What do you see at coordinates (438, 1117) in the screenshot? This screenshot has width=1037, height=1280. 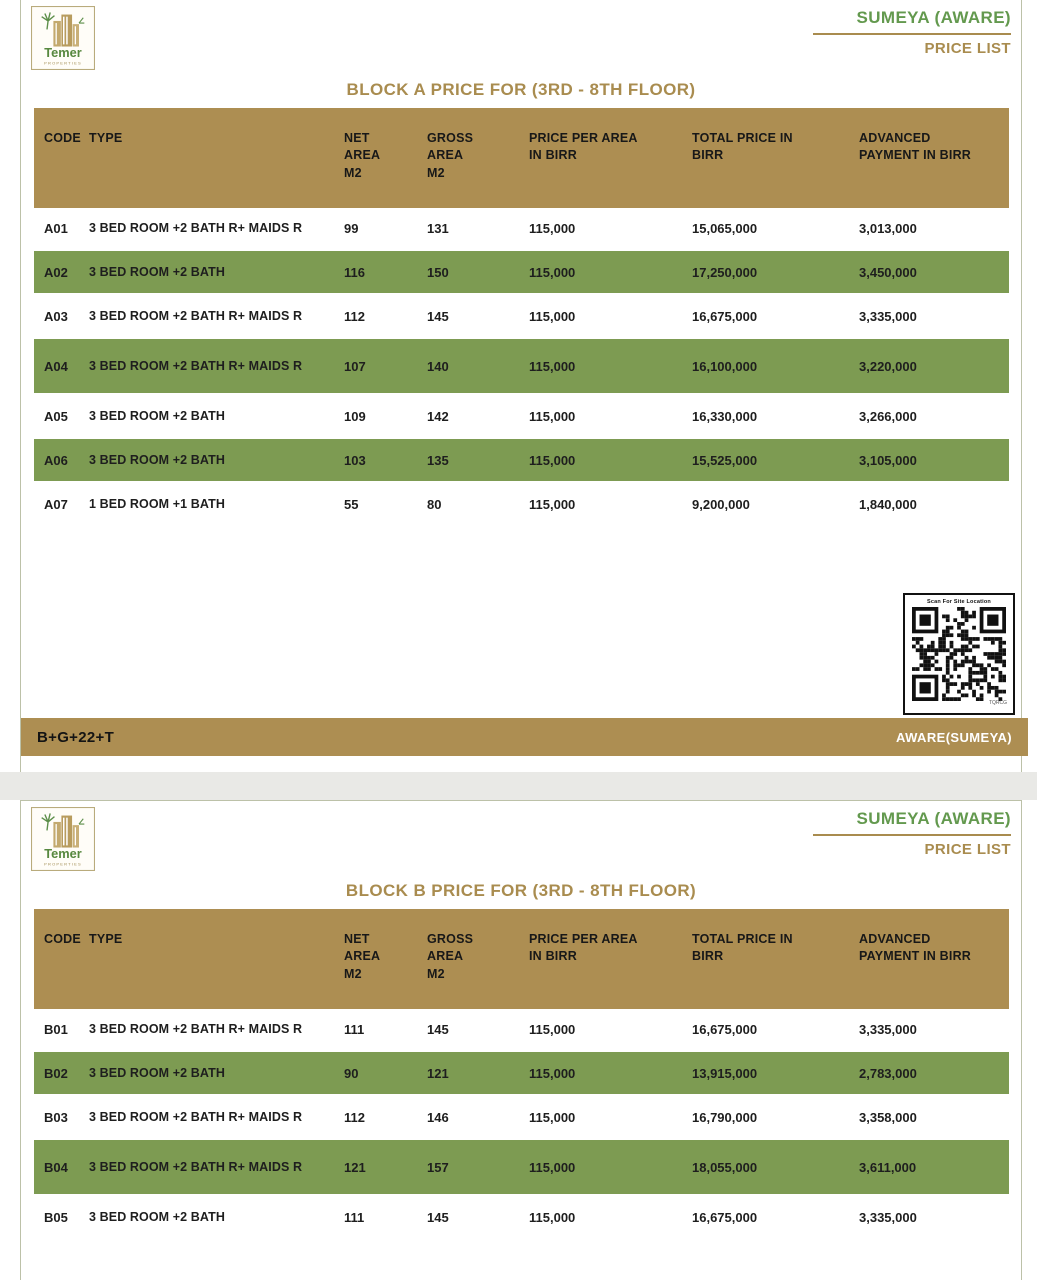 I see `cell-gross: 146` at bounding box center [438, 1117].